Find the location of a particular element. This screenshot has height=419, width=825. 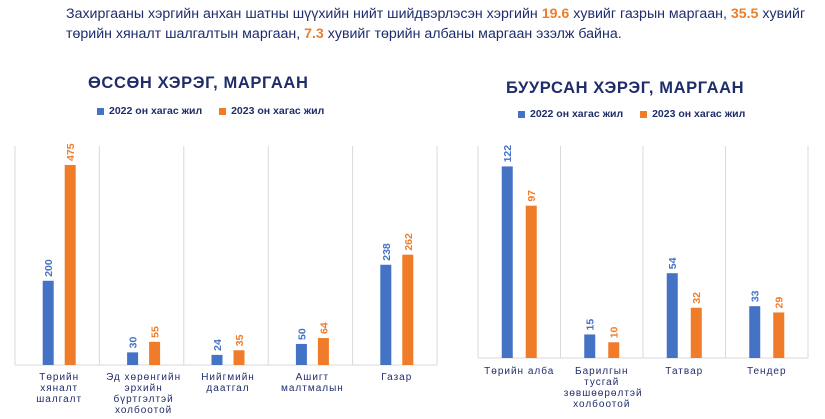

category-label: Төрийн алба is located at coordinates (519, 371).